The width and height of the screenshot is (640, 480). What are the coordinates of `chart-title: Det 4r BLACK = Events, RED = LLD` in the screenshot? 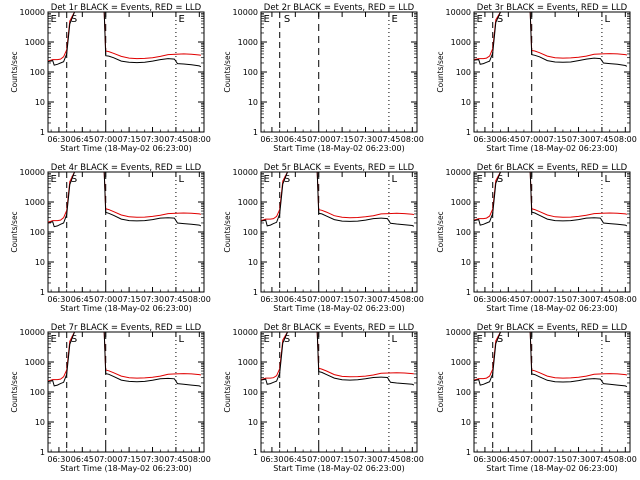 It's located at (126, 168).